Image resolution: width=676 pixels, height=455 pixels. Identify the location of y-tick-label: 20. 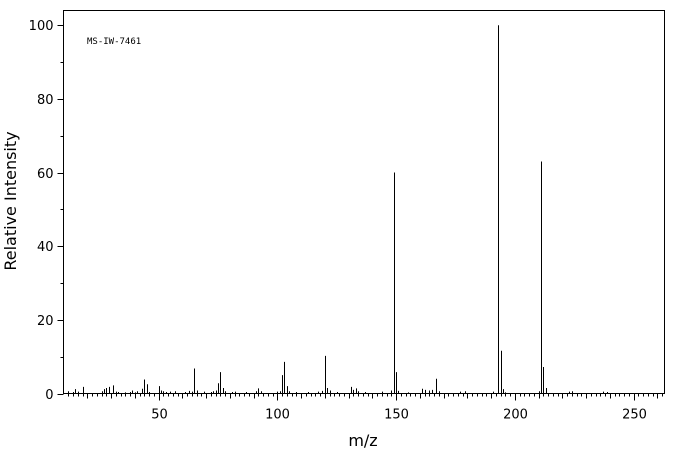
(45, 321).